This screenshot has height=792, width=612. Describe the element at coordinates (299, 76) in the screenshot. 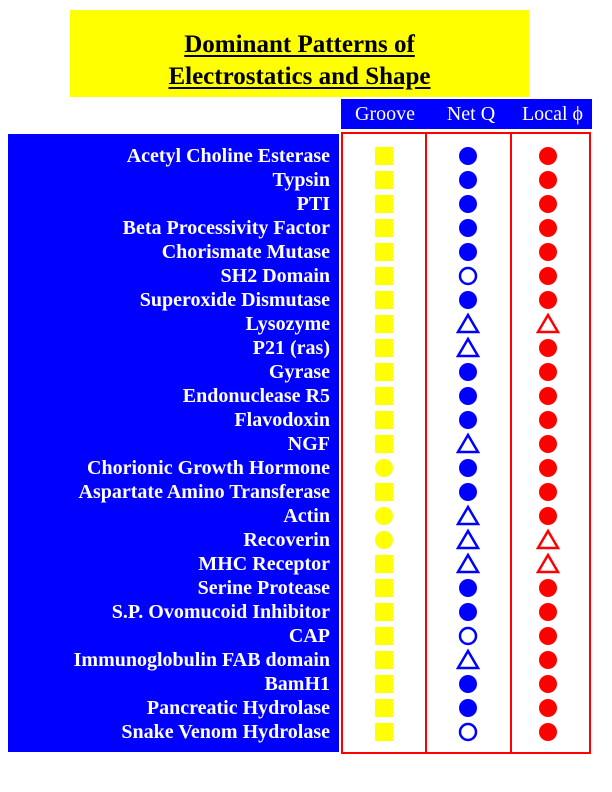

I see `title-line-2: Electrostatics and Shape` at that location.